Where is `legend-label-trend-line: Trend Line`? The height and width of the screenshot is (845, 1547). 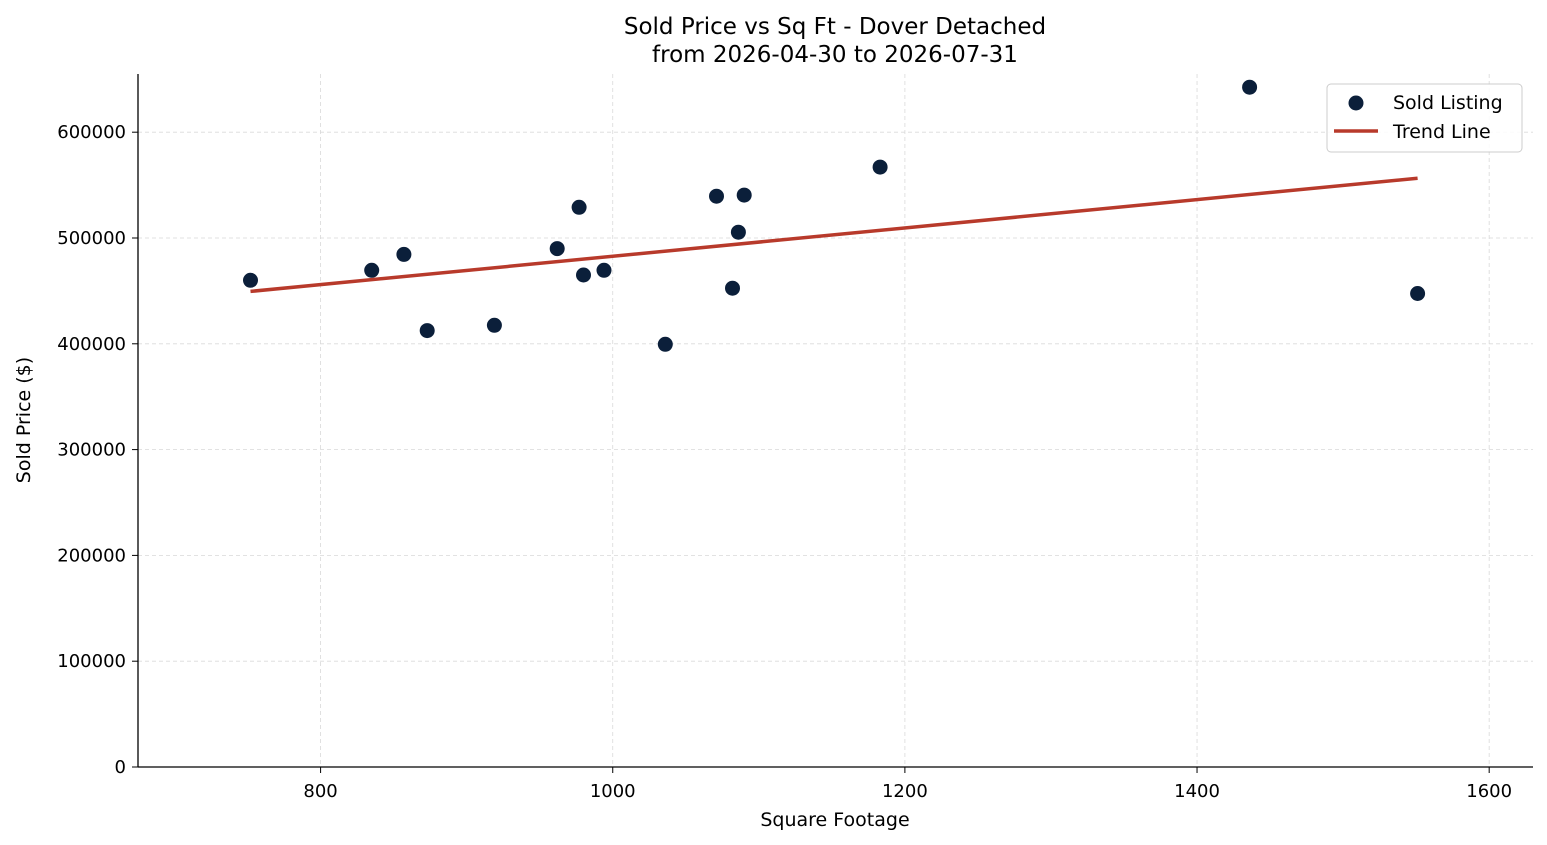 legend-label-trend-line: Trend Line is located at coordinates (1441, 132).